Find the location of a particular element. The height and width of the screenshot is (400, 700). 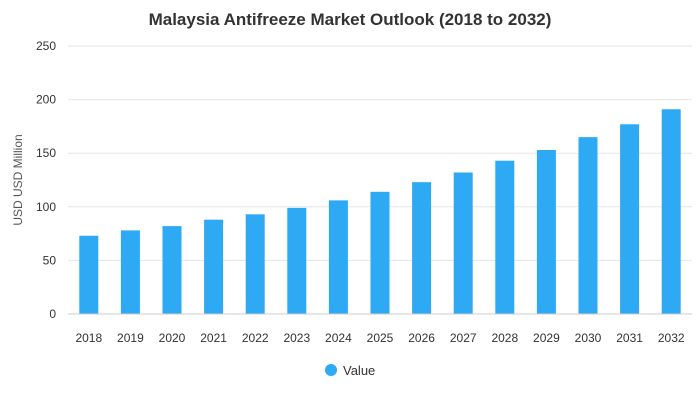

y-tick-label: 200 is located at coordinates (46, 100).